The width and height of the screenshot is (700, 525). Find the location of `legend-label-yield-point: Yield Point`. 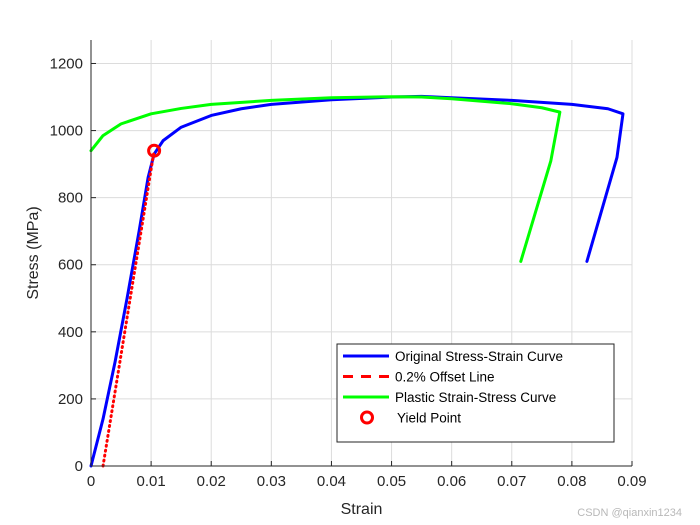

legend-label-yield-point: Yield Point is located at coordinates (429, 418).